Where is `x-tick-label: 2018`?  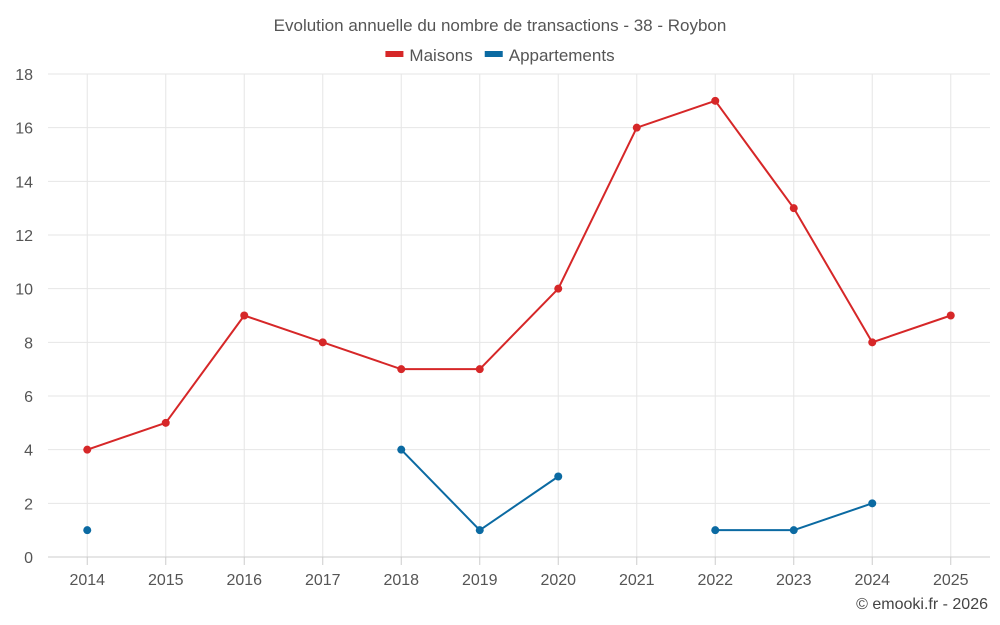 x-tick-label: 2018 is located at coordinates (401, 580).